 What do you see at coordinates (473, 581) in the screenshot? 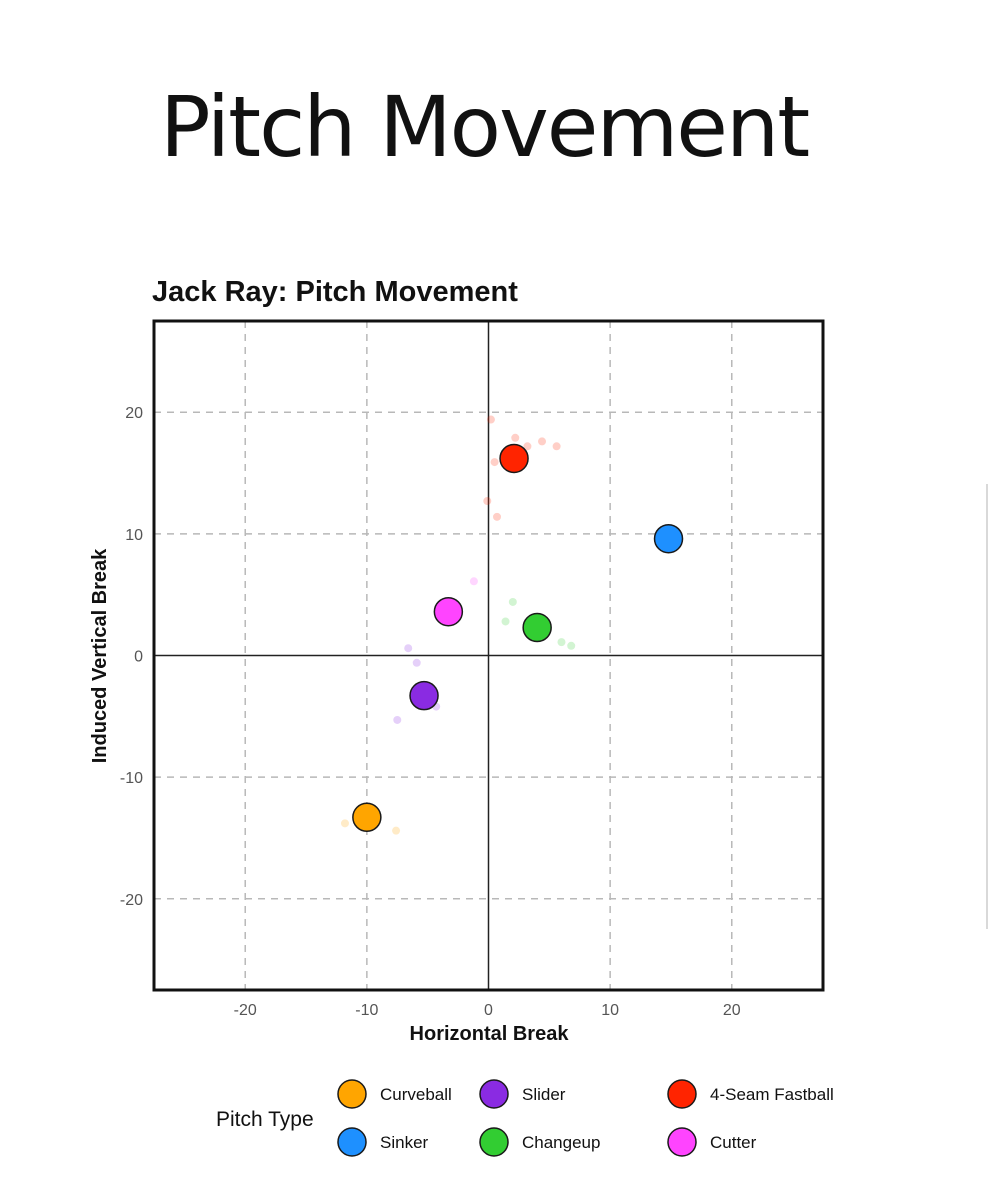
I see `cutter-pitch-point` at bounding box center [473, 581].